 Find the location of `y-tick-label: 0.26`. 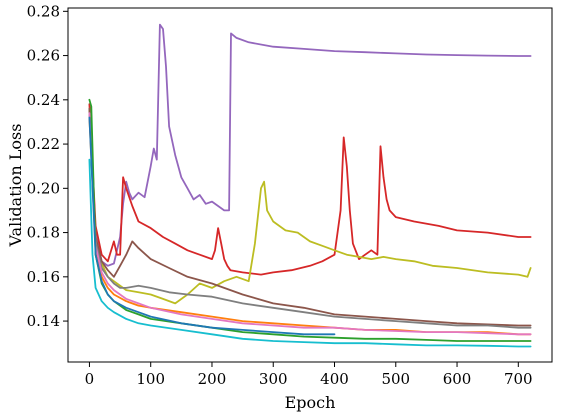

y-tick-label: 0.26 is located at coordinates (43, 56).